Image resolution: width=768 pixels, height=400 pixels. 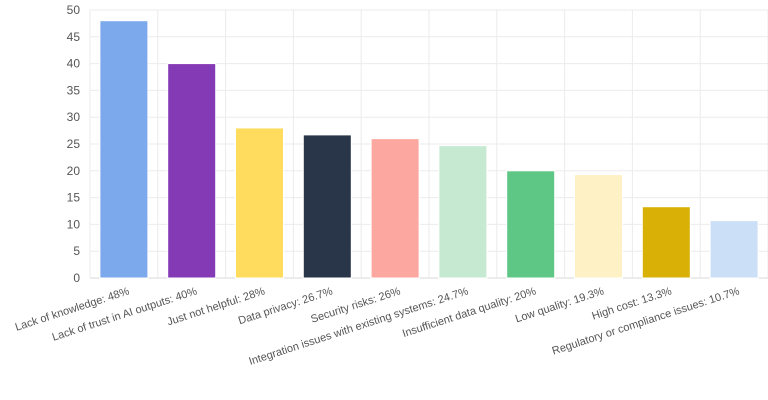 I want to click on y-tick-label: 20, so click(x=74, y=171).